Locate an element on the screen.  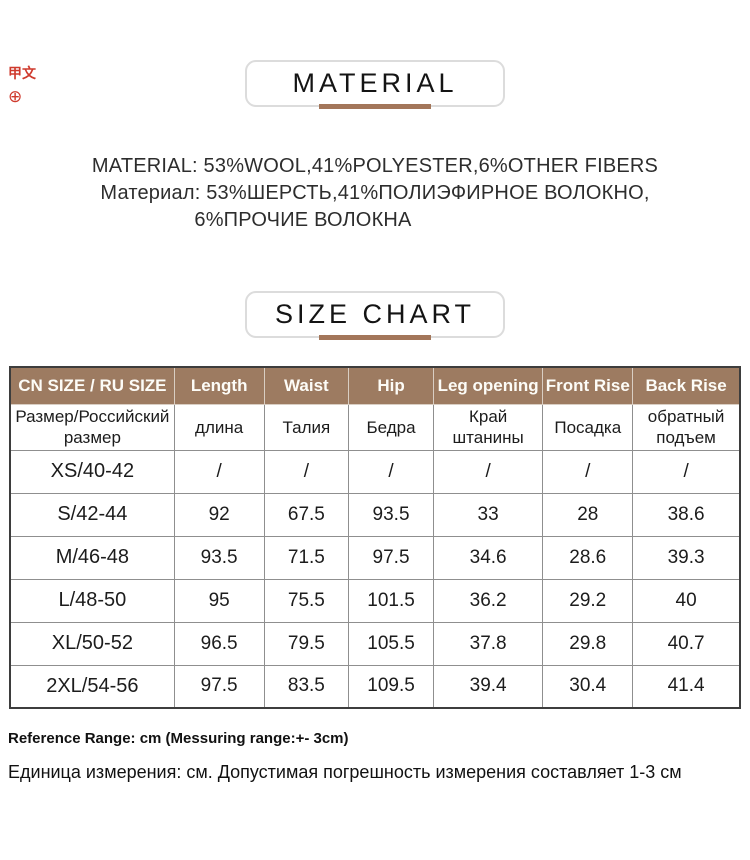
header-cell-ru: Посадка is located at coordinates (588, 427).